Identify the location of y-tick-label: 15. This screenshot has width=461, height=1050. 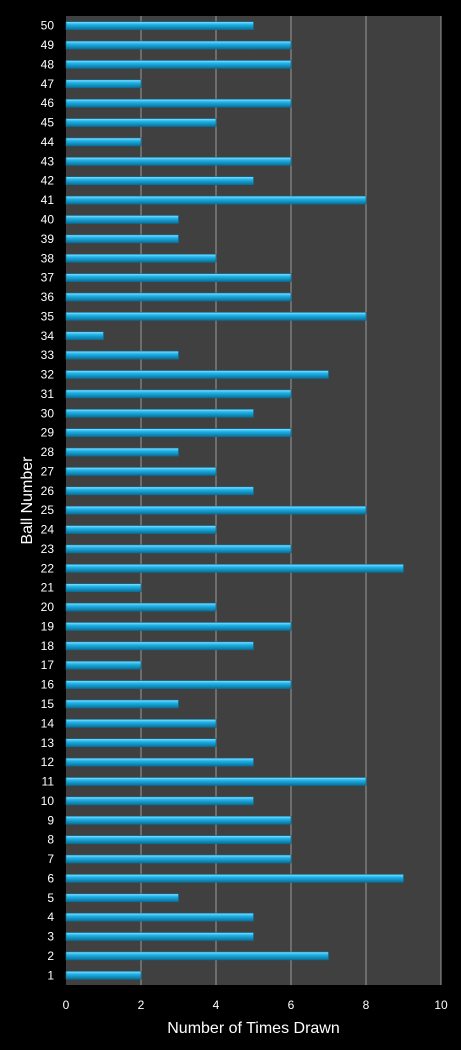
(48, 704).